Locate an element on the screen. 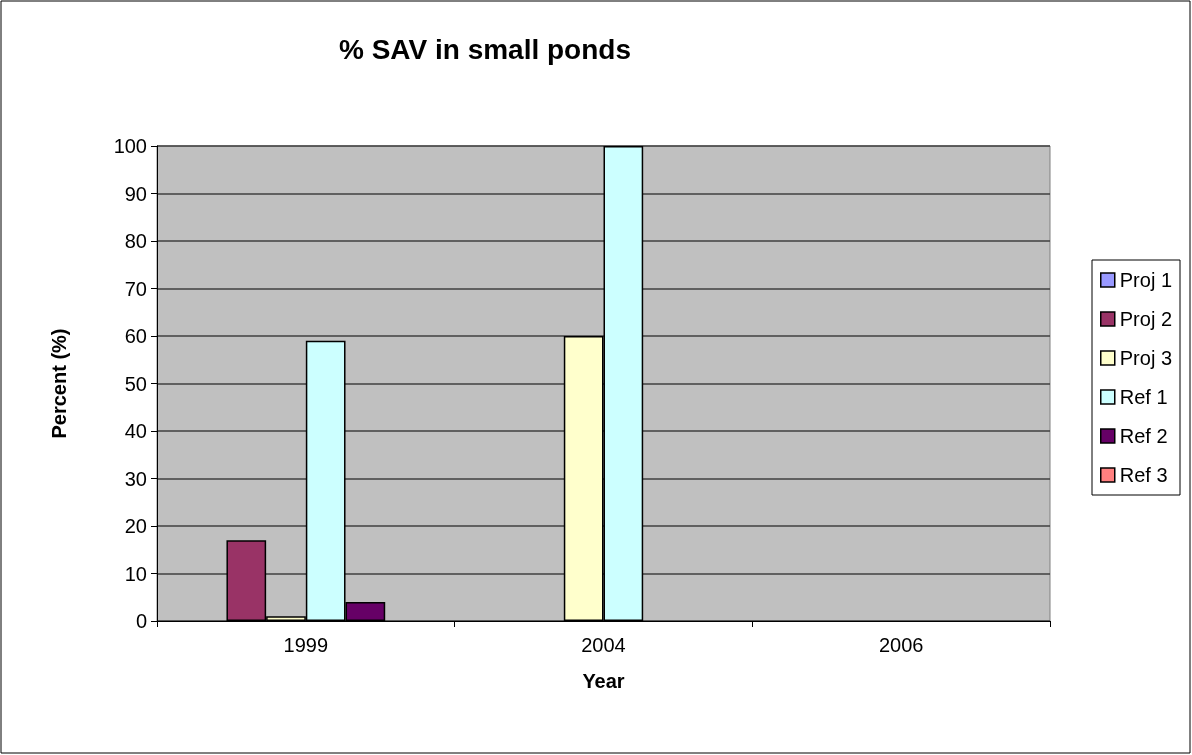  x-axis-title: Year is located at coordinates (603, 681).